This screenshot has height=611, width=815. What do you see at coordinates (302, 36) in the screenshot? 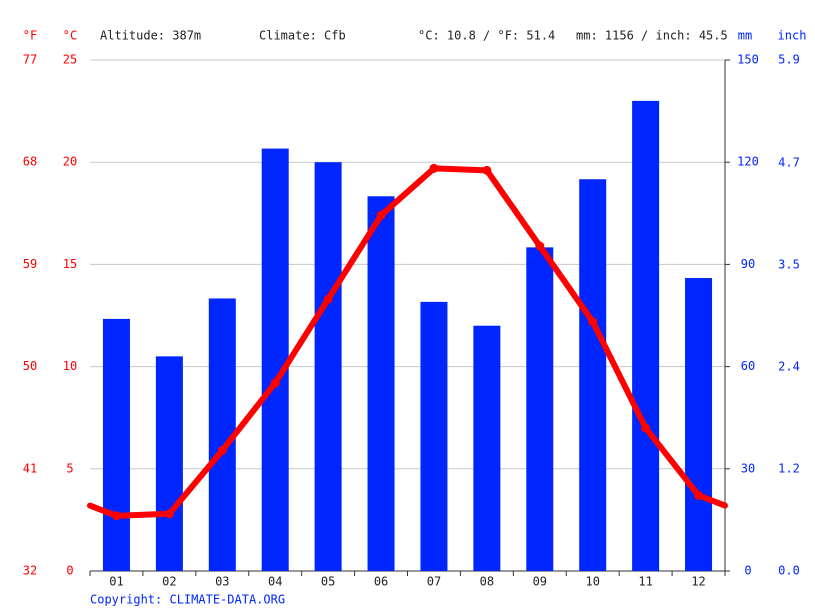
I see `climate: Climate: Cfb` at bounding box center [302, 36].